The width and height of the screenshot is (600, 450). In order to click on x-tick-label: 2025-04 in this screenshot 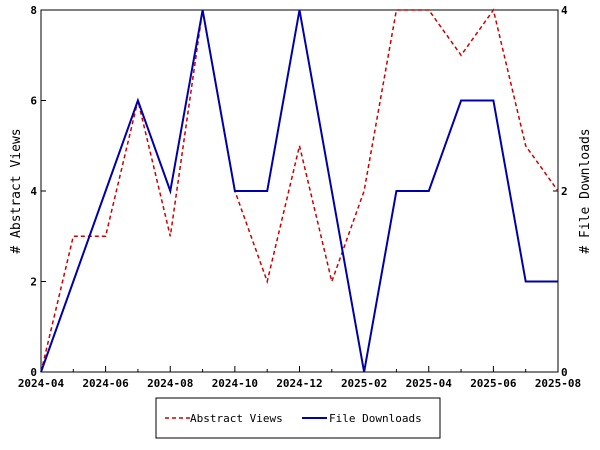, I will do `click(429, 383)`.